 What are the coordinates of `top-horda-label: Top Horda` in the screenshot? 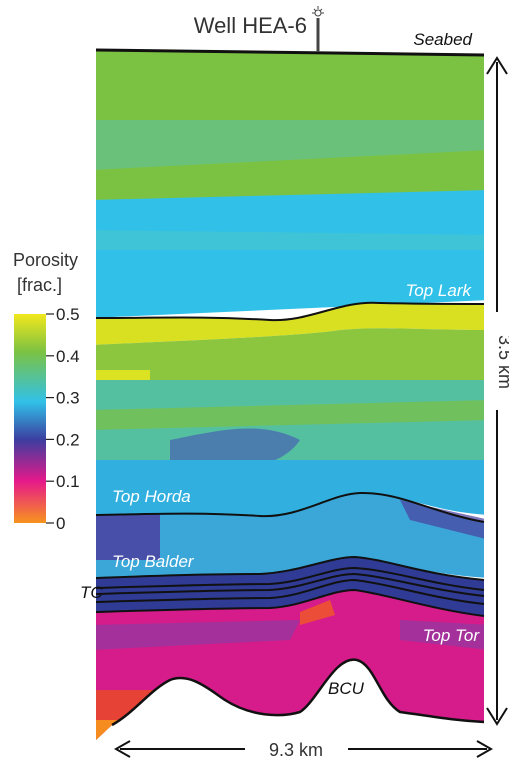 It's located at (151, 496).